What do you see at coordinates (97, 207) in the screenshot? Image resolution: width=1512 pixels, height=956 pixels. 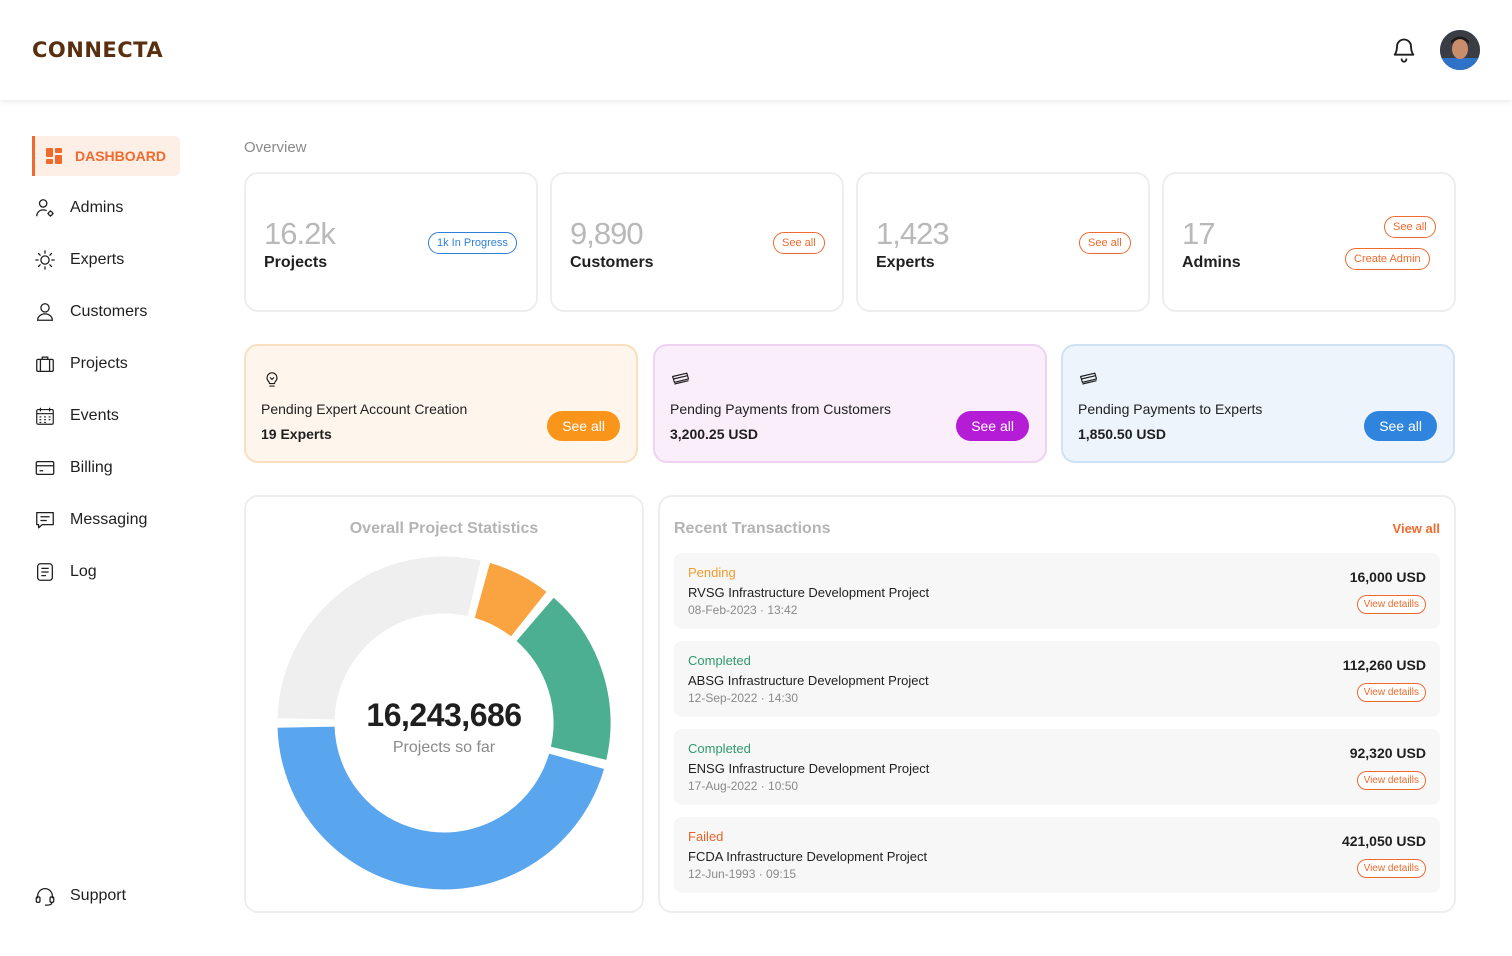 I see `sidebar-item-label: Admins` at bounding box center [97, 207].